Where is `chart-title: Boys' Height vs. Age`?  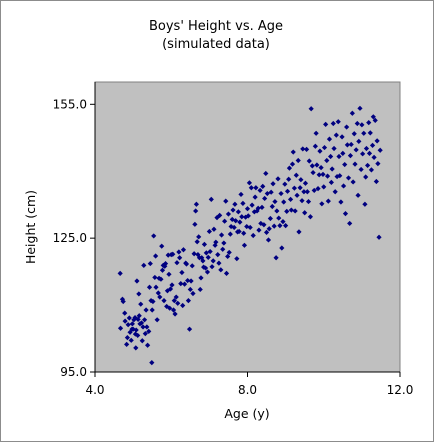 chart-title: Boys' Height vs. Age is located at coordinates (216, 26).